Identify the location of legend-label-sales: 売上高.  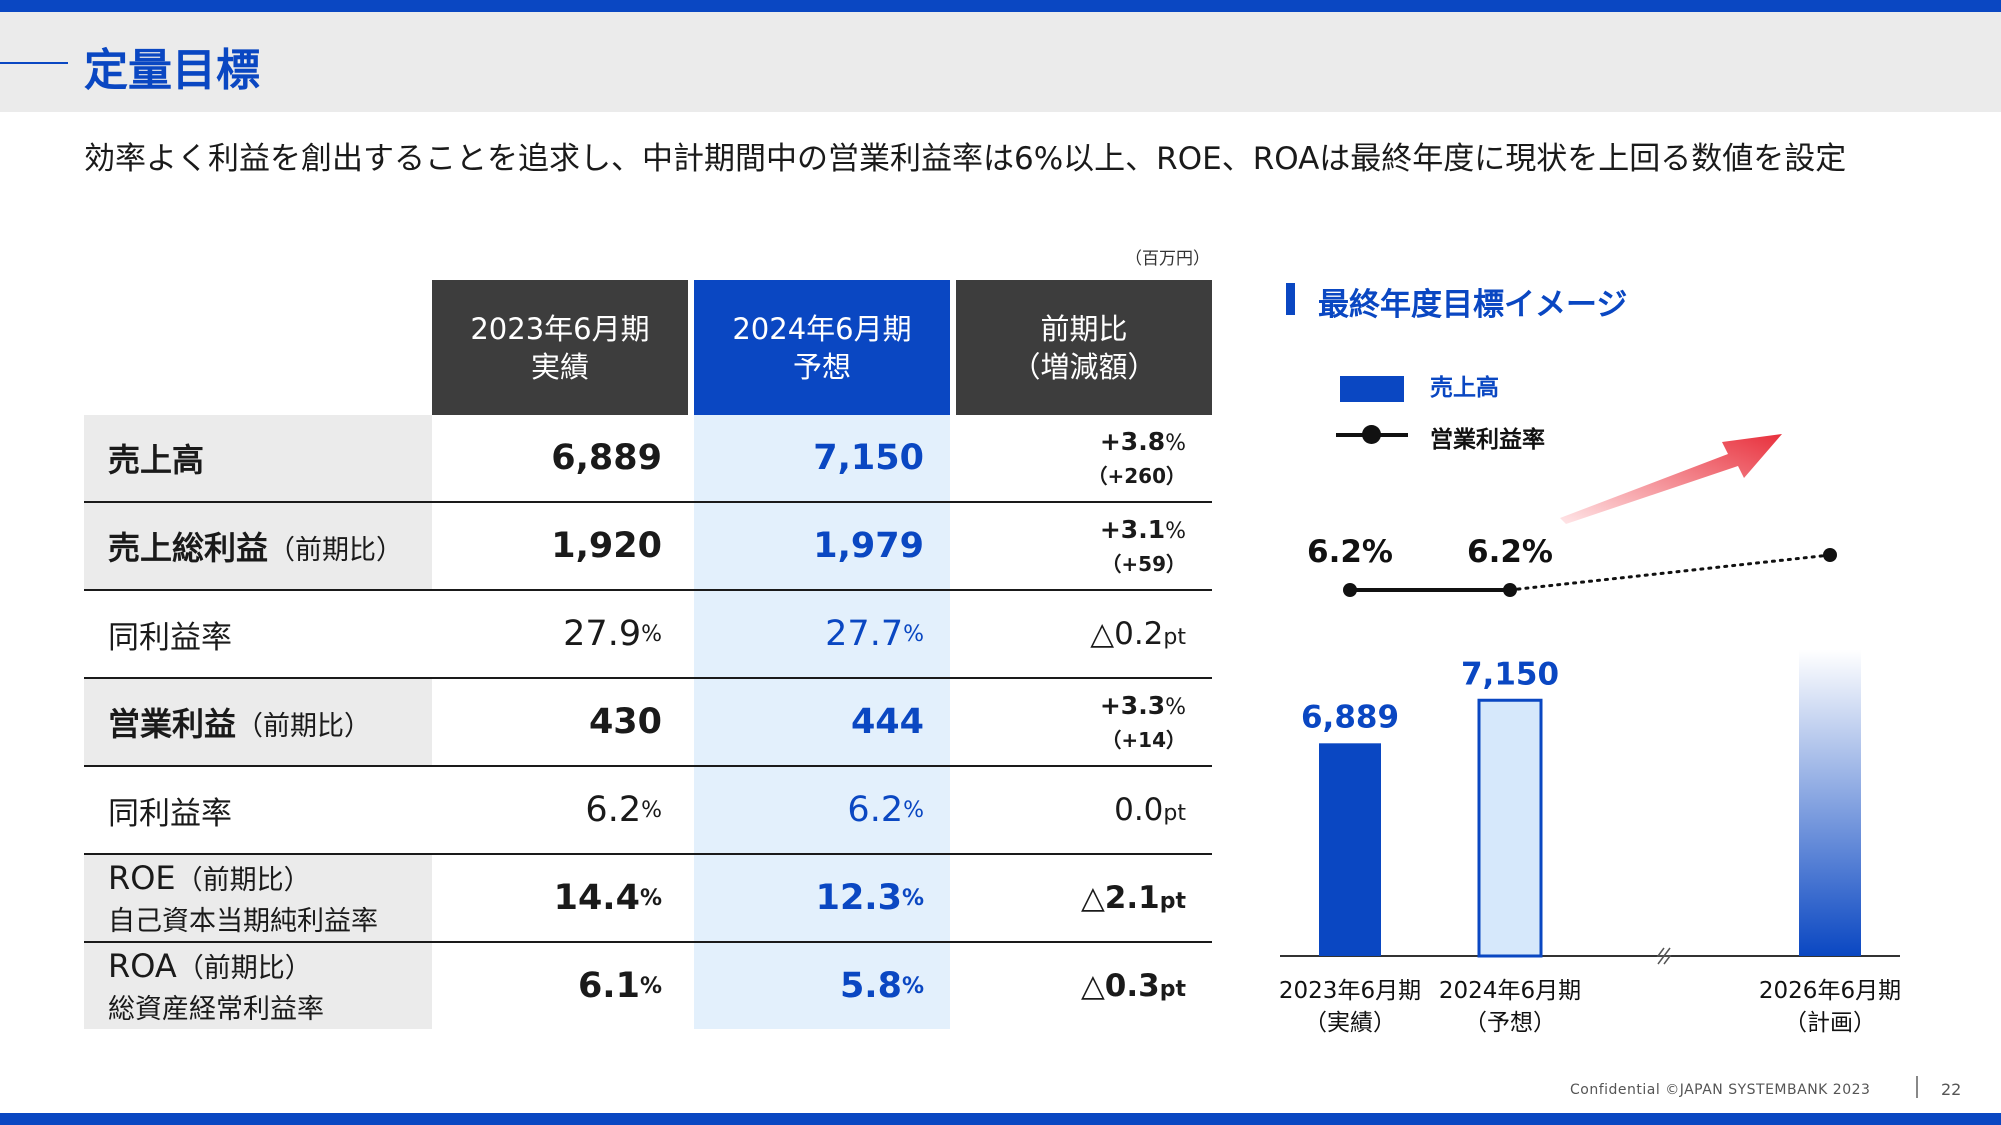
(1464, 388).